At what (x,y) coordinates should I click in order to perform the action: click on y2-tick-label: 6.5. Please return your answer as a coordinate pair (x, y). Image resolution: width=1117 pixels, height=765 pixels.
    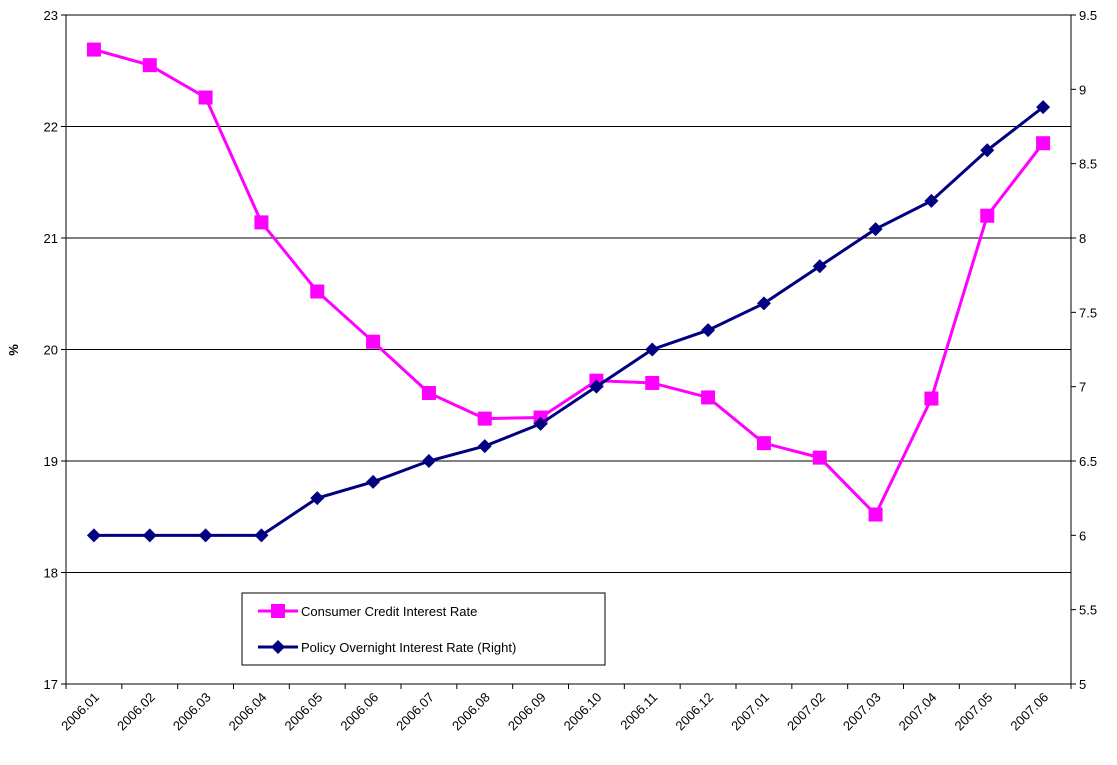
    Looking at the image, I should click on (1088, 461).